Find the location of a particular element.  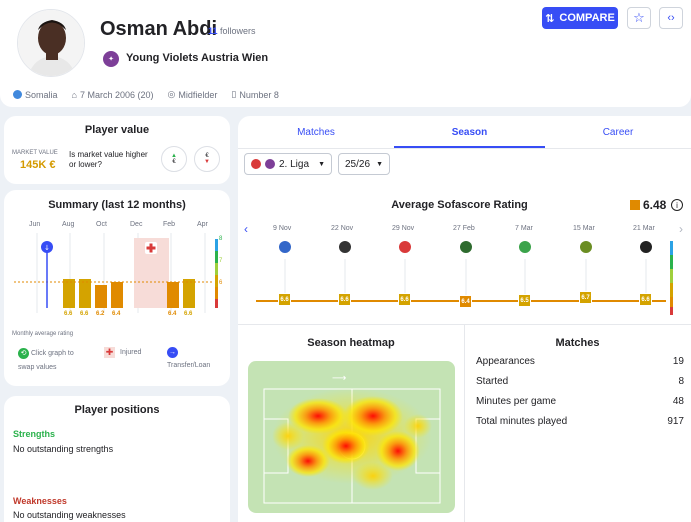

monthly-average-label: Monthly average rating is located at coordinates (43, 334).